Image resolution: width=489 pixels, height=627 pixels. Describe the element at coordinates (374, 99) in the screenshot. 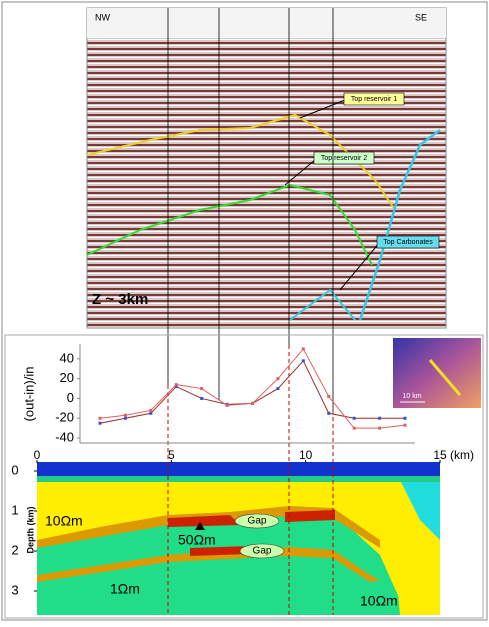

I see `horizon-label: Top reservoir 1` at that location.